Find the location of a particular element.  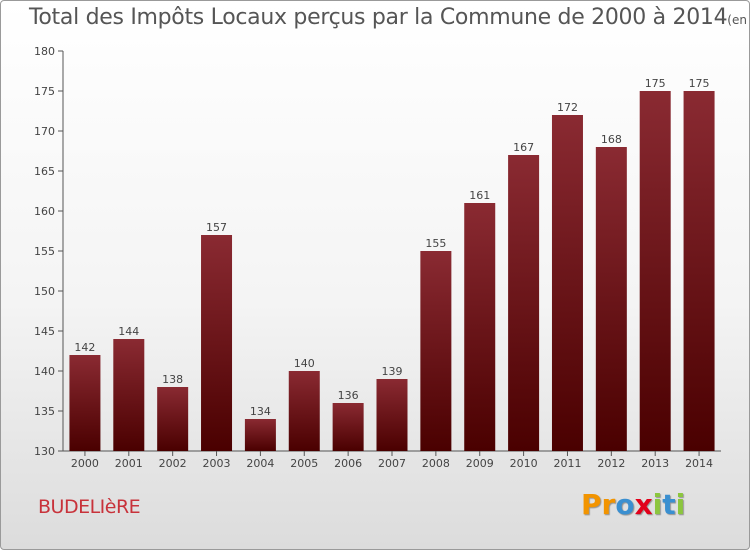

data-label: 167 is located at coordinates (523, 147).